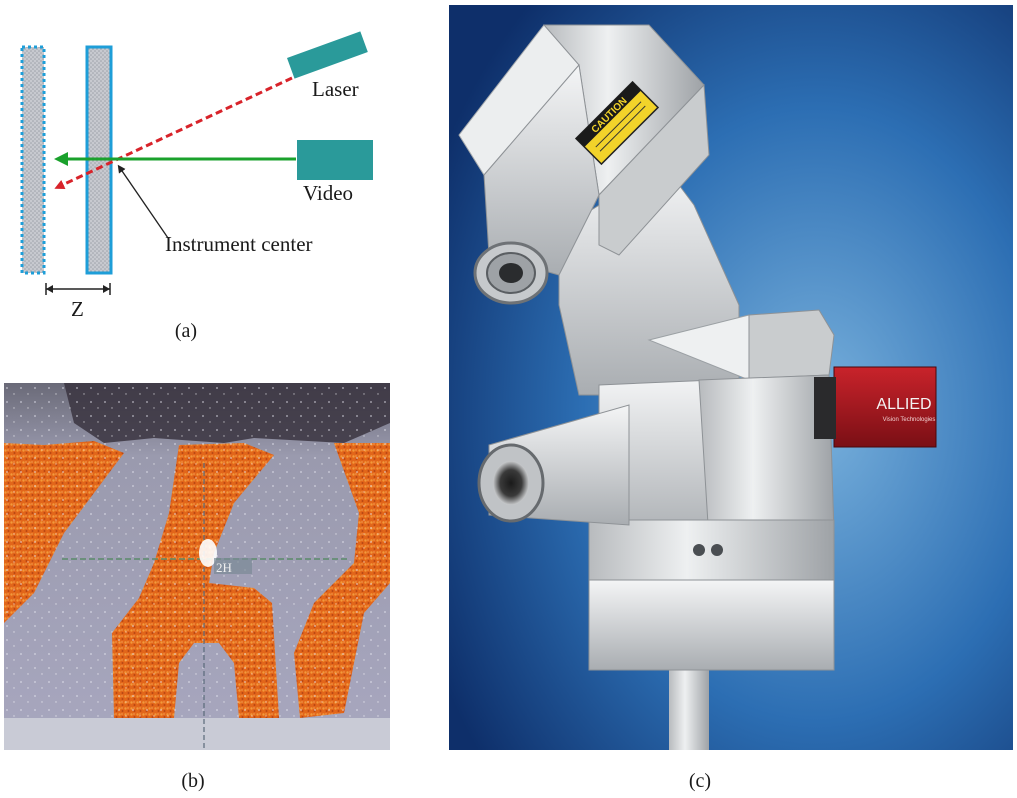 The image size is (1017, 798). What do you see at coordinates (327, 55) in the screenshot?
I see `laser-device` at bounding box center [327, 55].